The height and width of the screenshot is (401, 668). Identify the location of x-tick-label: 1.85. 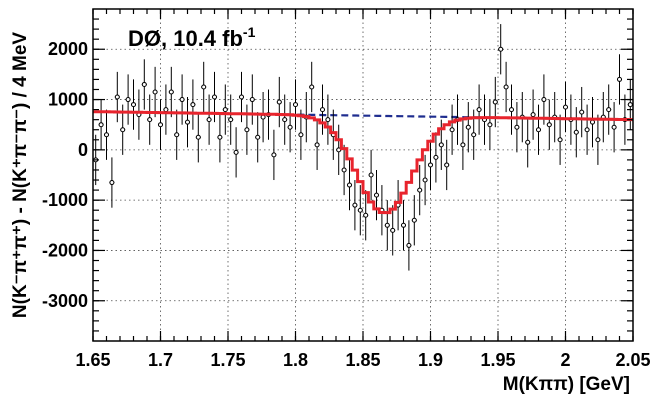
(362, 360).